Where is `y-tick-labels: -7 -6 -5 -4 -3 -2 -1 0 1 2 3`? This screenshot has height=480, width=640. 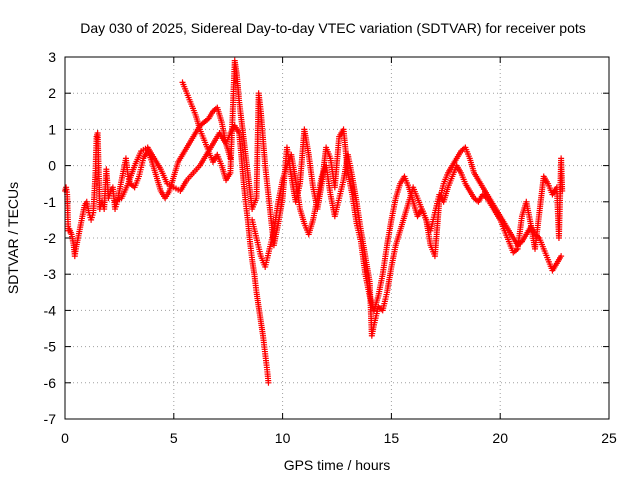 y-tick-labels: -7 -6 -5 -4 -3 -2 -1 0 1 2 3 is located at coordinates (50, 238).